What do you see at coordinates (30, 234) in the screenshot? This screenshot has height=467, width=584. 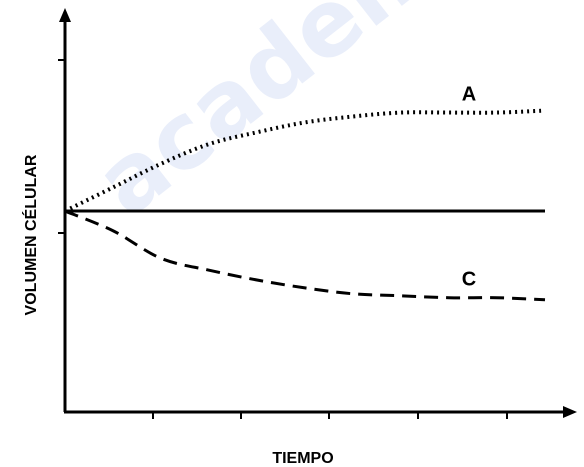 I see `y-axis-title: VOLUMEN CÉLULAR` at bounding box center [30, 234].